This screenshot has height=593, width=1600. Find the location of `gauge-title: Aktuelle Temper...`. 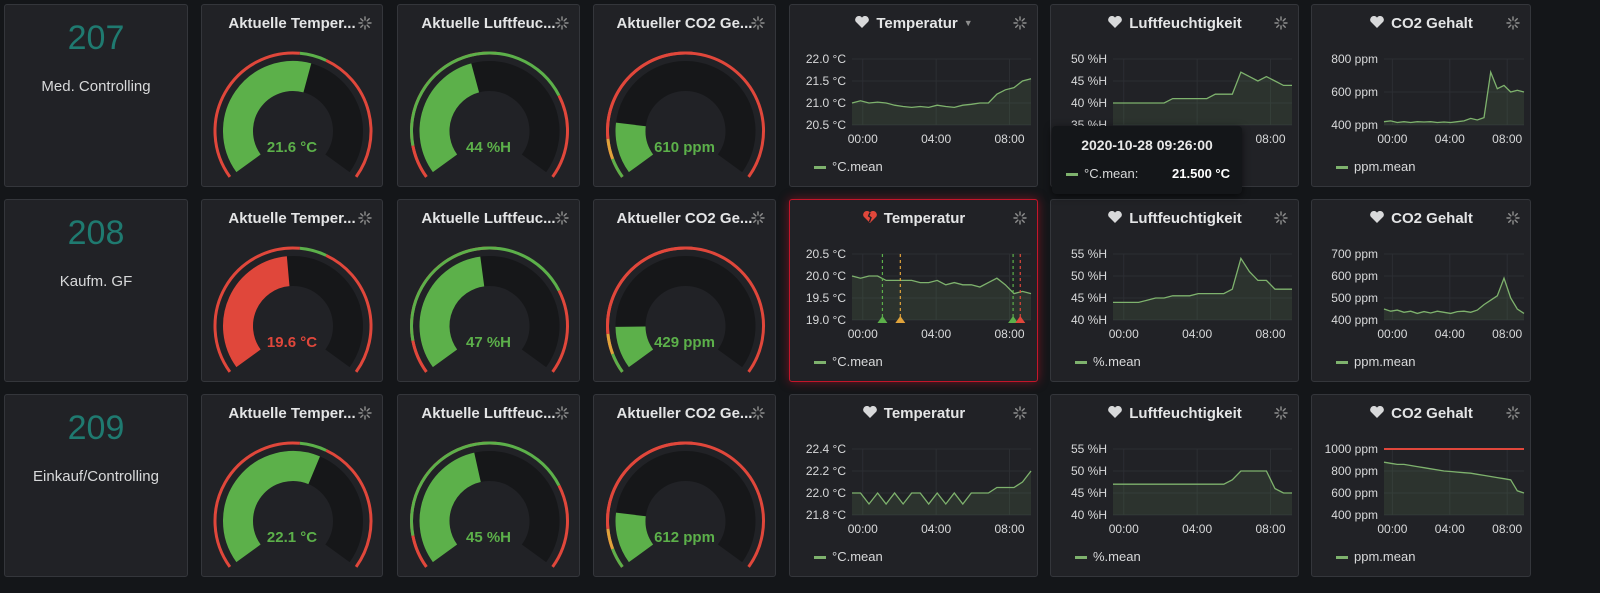

gauge-title: Aktuelle Temper... is located at coordinates (292, 218).